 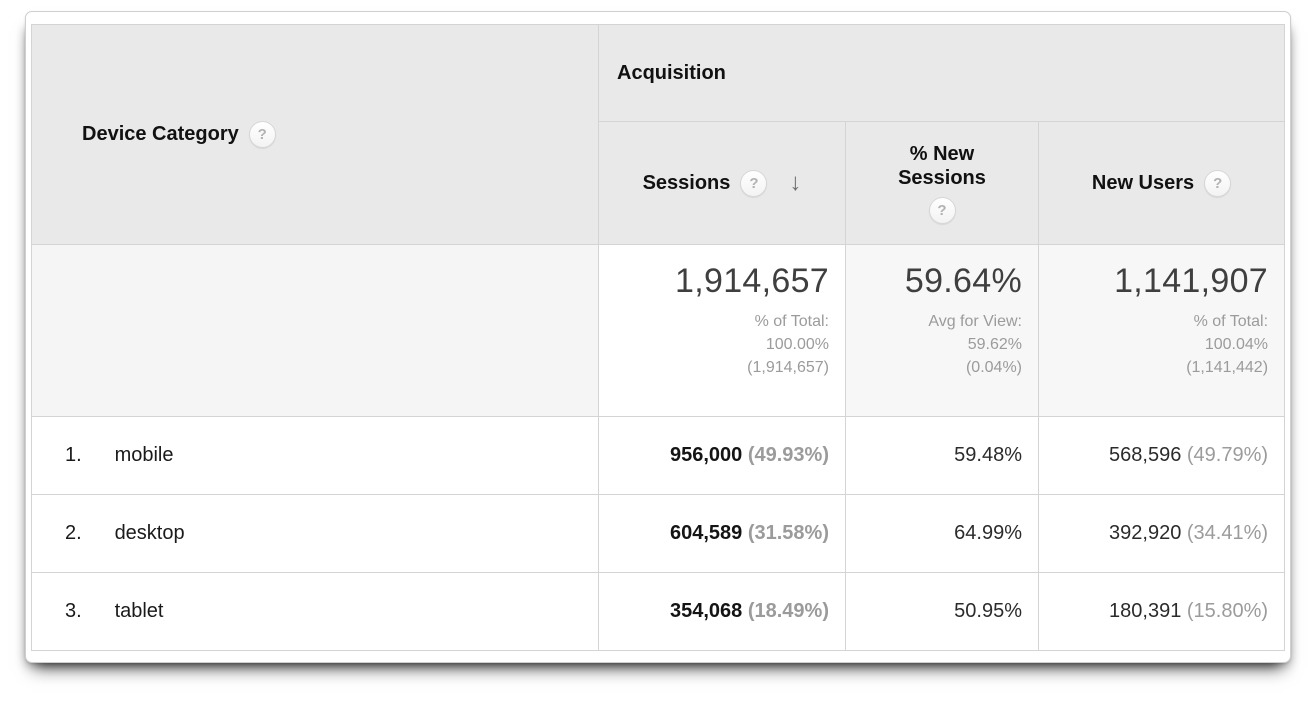 I want to click on new-users-value: 392,920, so click(x=1145, y=533).